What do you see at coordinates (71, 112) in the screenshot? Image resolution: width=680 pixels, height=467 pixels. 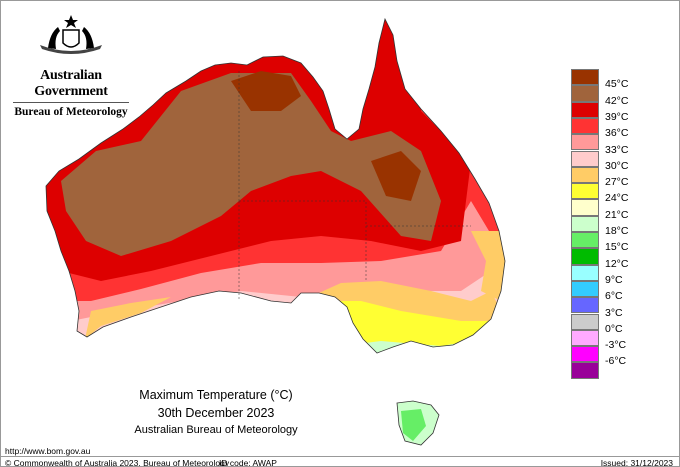 I see `bureau-name: Bureau of Meteorology` at bounding box center [71, 112].